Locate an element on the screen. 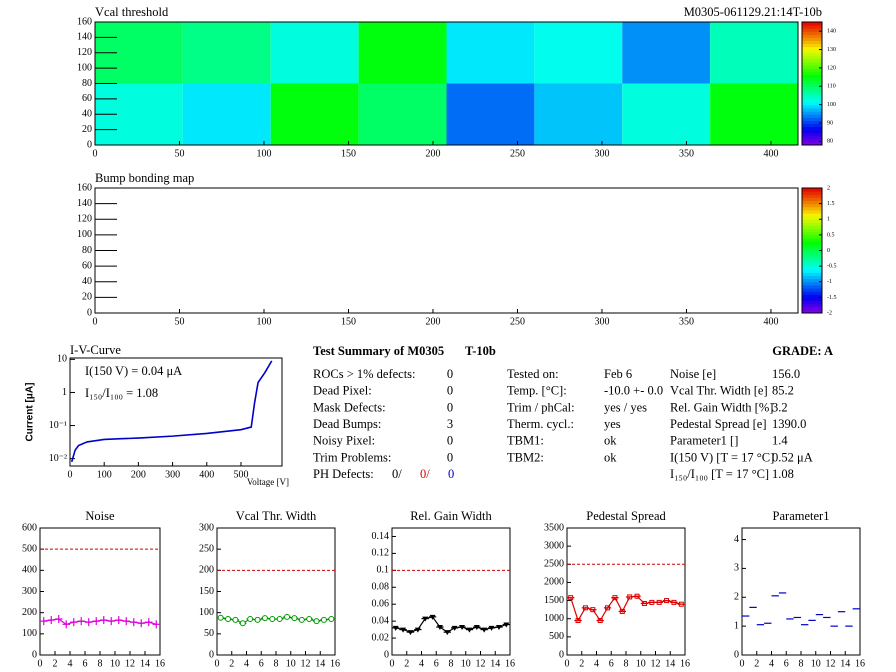 This screenshot has width=896, height=672. y-tick-label: 2 is located at coordinates (736, 597).